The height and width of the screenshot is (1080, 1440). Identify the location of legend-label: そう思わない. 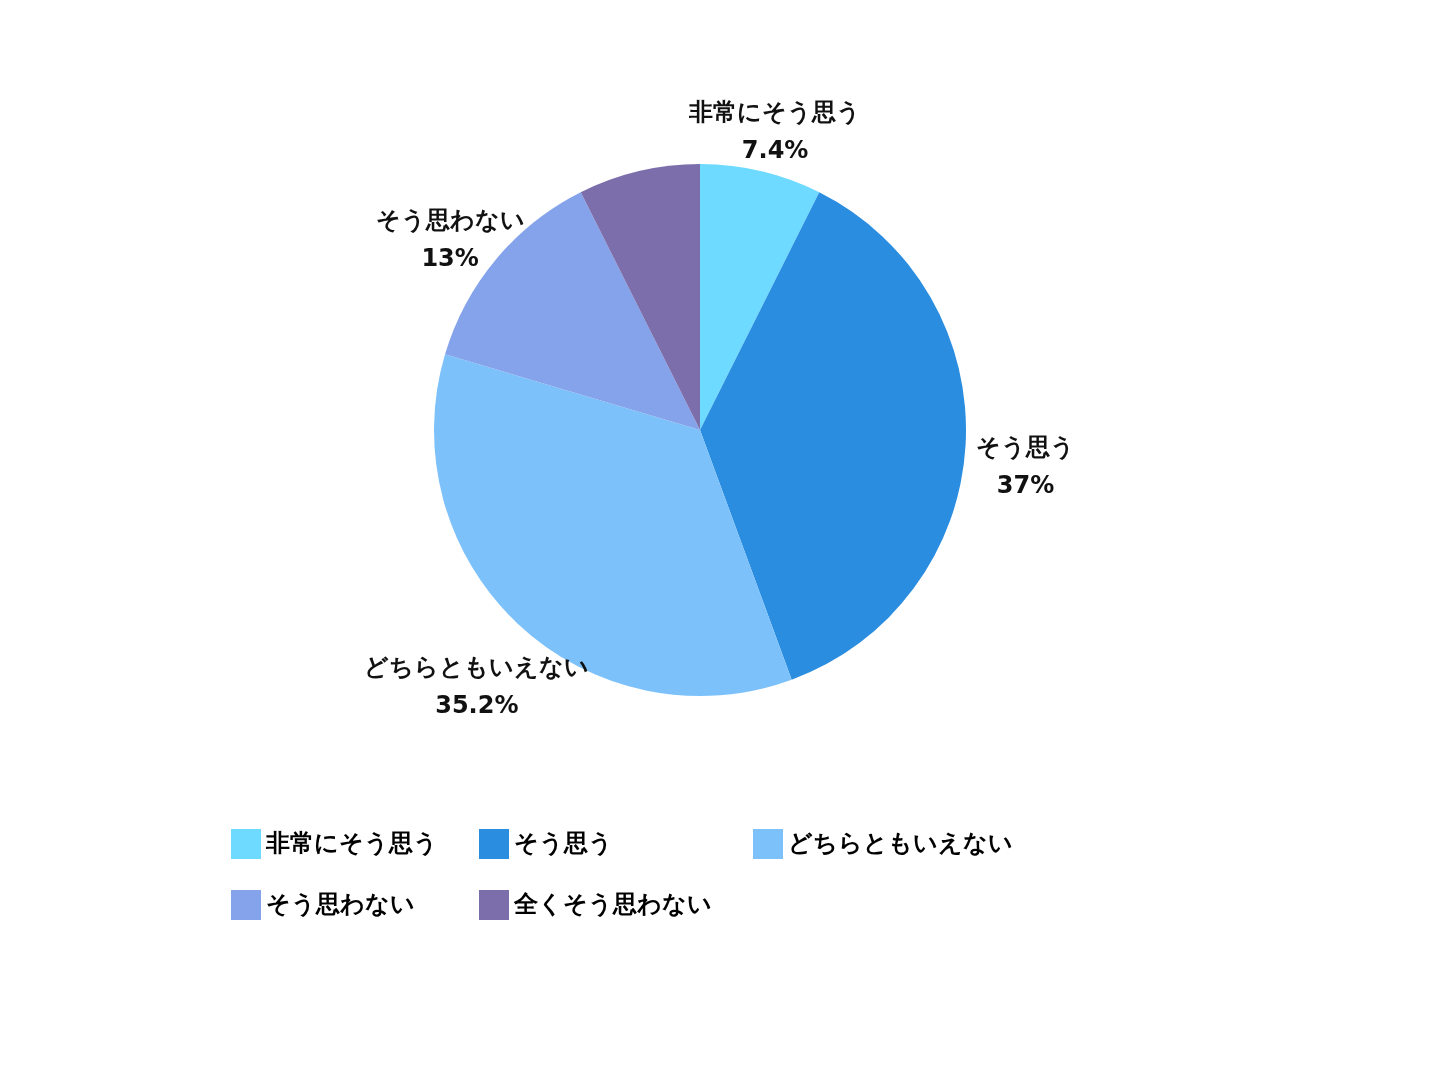
(340, 904).